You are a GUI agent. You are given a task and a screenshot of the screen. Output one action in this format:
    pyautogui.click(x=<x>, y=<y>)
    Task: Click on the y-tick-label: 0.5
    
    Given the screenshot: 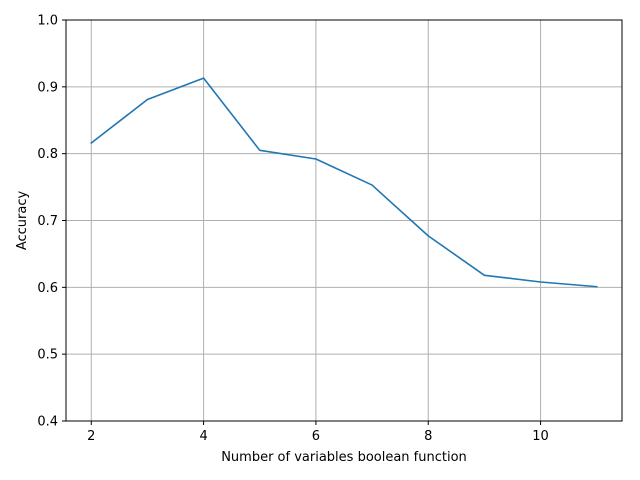 What is the action you would take?
    pyautogui.click(x=47, y=355)
    